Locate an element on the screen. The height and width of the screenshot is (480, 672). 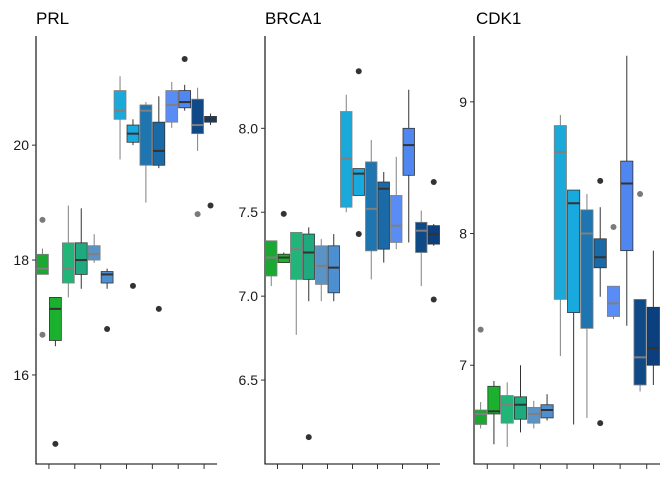
brca1-y-tick-label: 8.0 is located at coordinates (249, 128).